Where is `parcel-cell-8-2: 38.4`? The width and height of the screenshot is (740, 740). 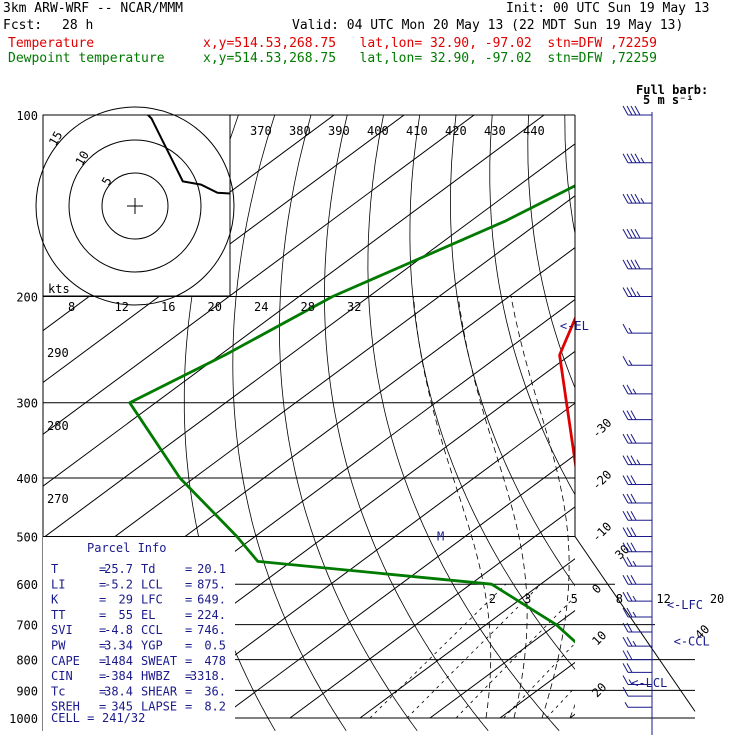 parcel-cell-8-2: 38.4 is located at coordinates (118, 691).